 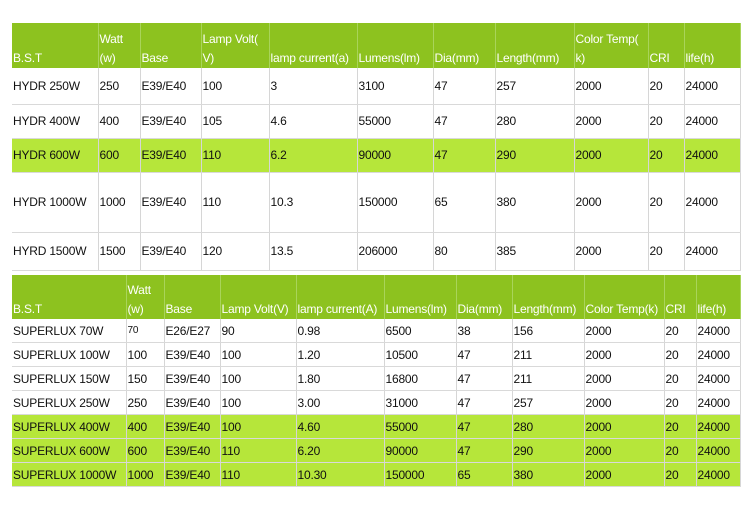 I want to click on table-cell: 31000, so click(x=420, y=402).